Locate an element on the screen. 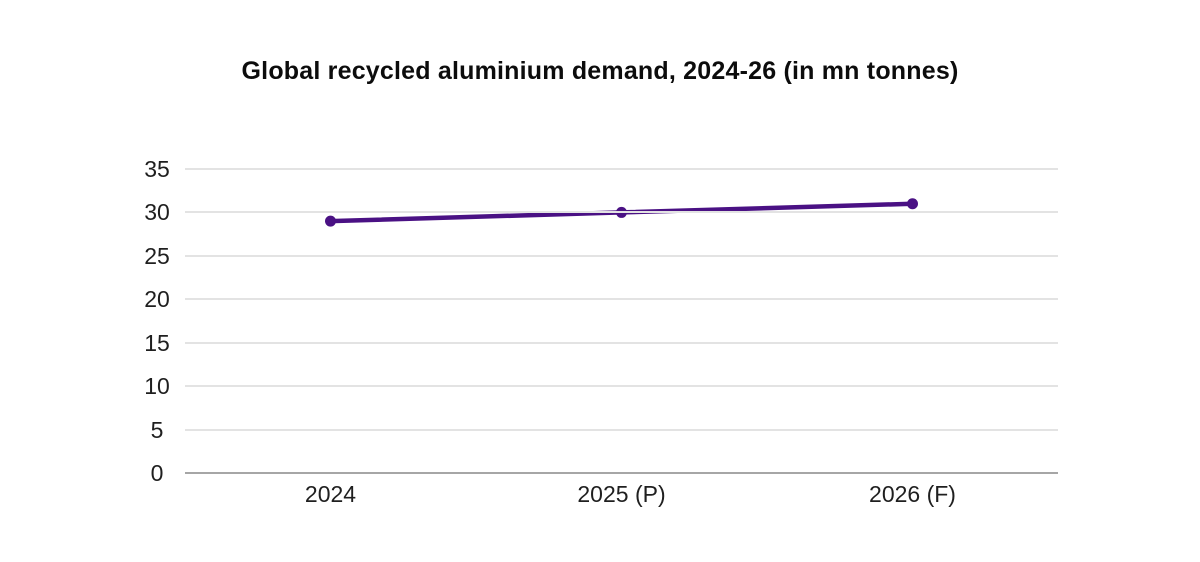  y-tick-label: 15 is located at coordinates (157, 342).